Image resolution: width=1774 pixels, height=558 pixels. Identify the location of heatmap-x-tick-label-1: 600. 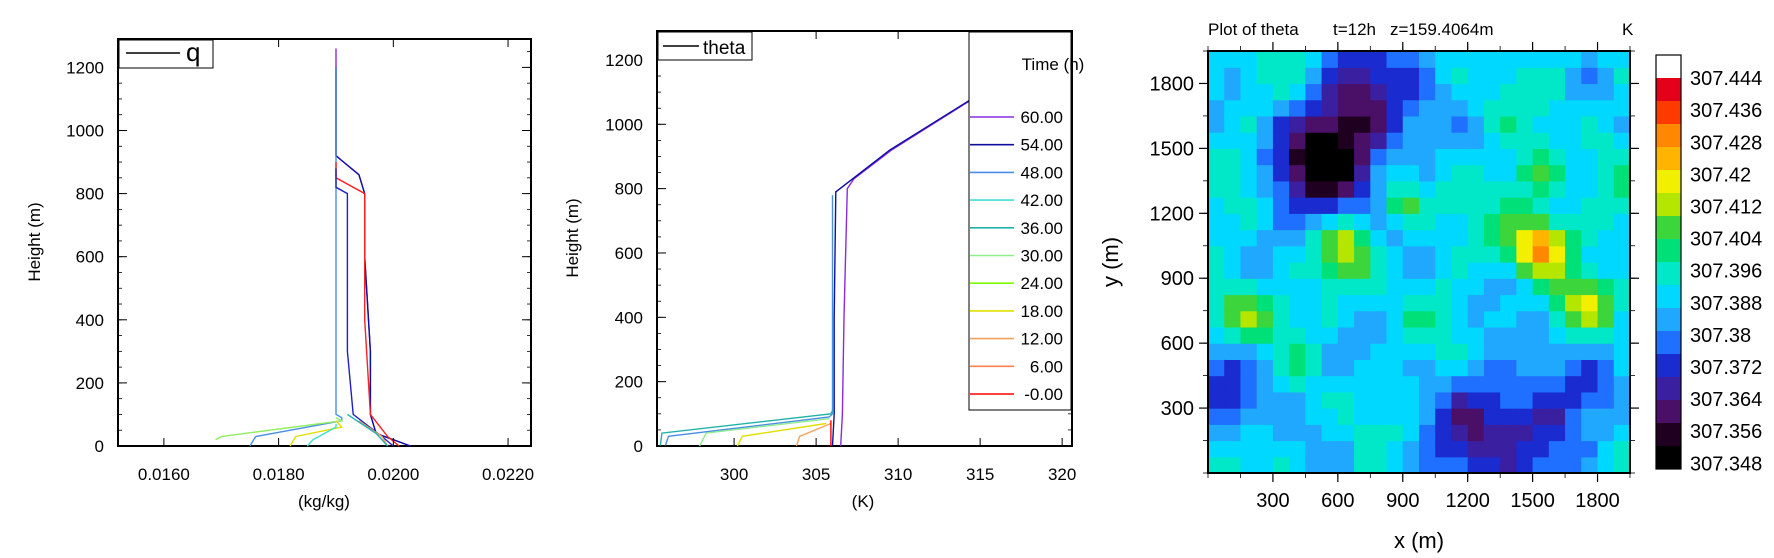
(1337, 501).